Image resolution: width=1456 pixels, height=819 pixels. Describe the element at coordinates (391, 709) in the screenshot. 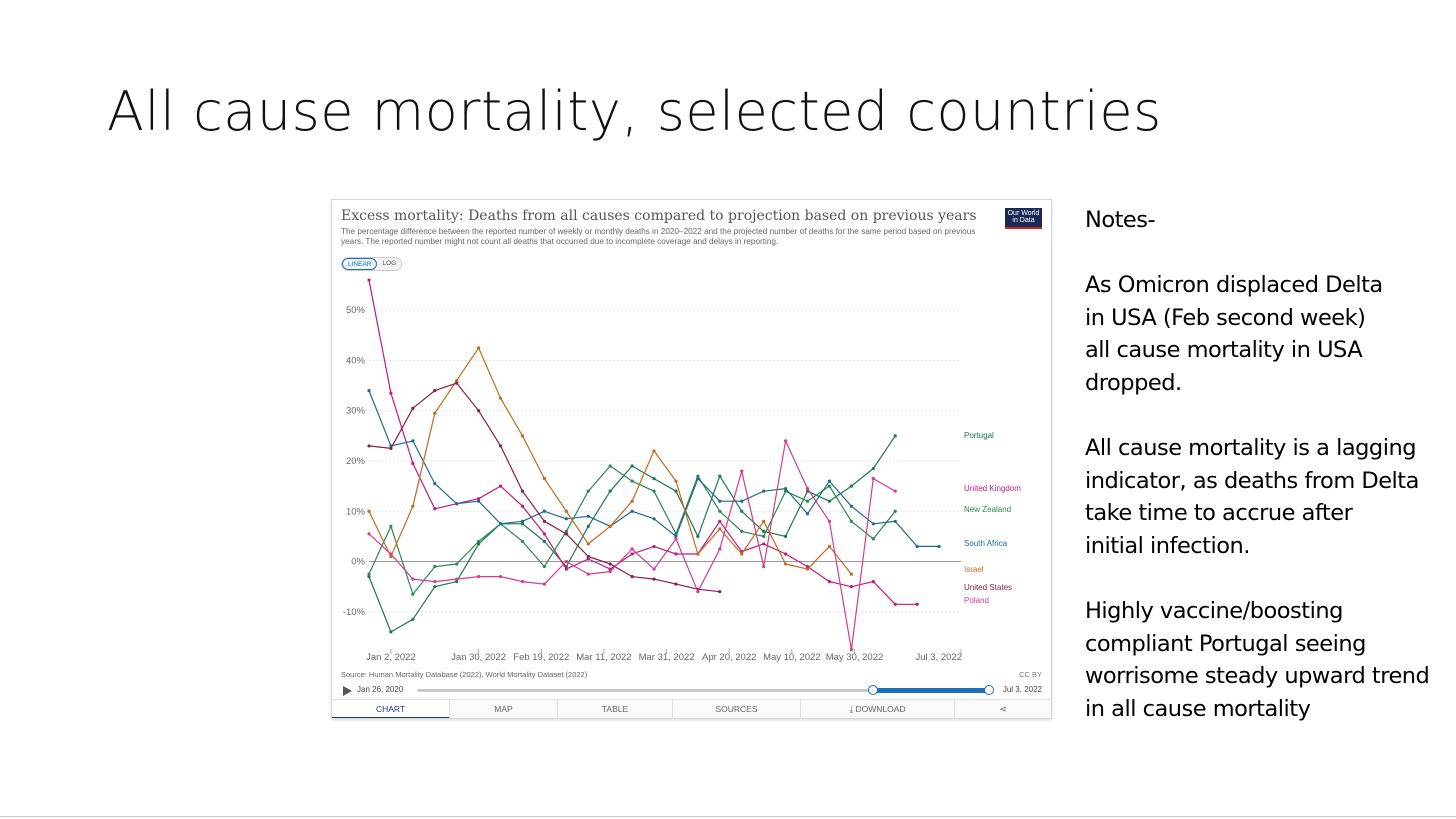

I see `tab-chart: CHART` at that location.